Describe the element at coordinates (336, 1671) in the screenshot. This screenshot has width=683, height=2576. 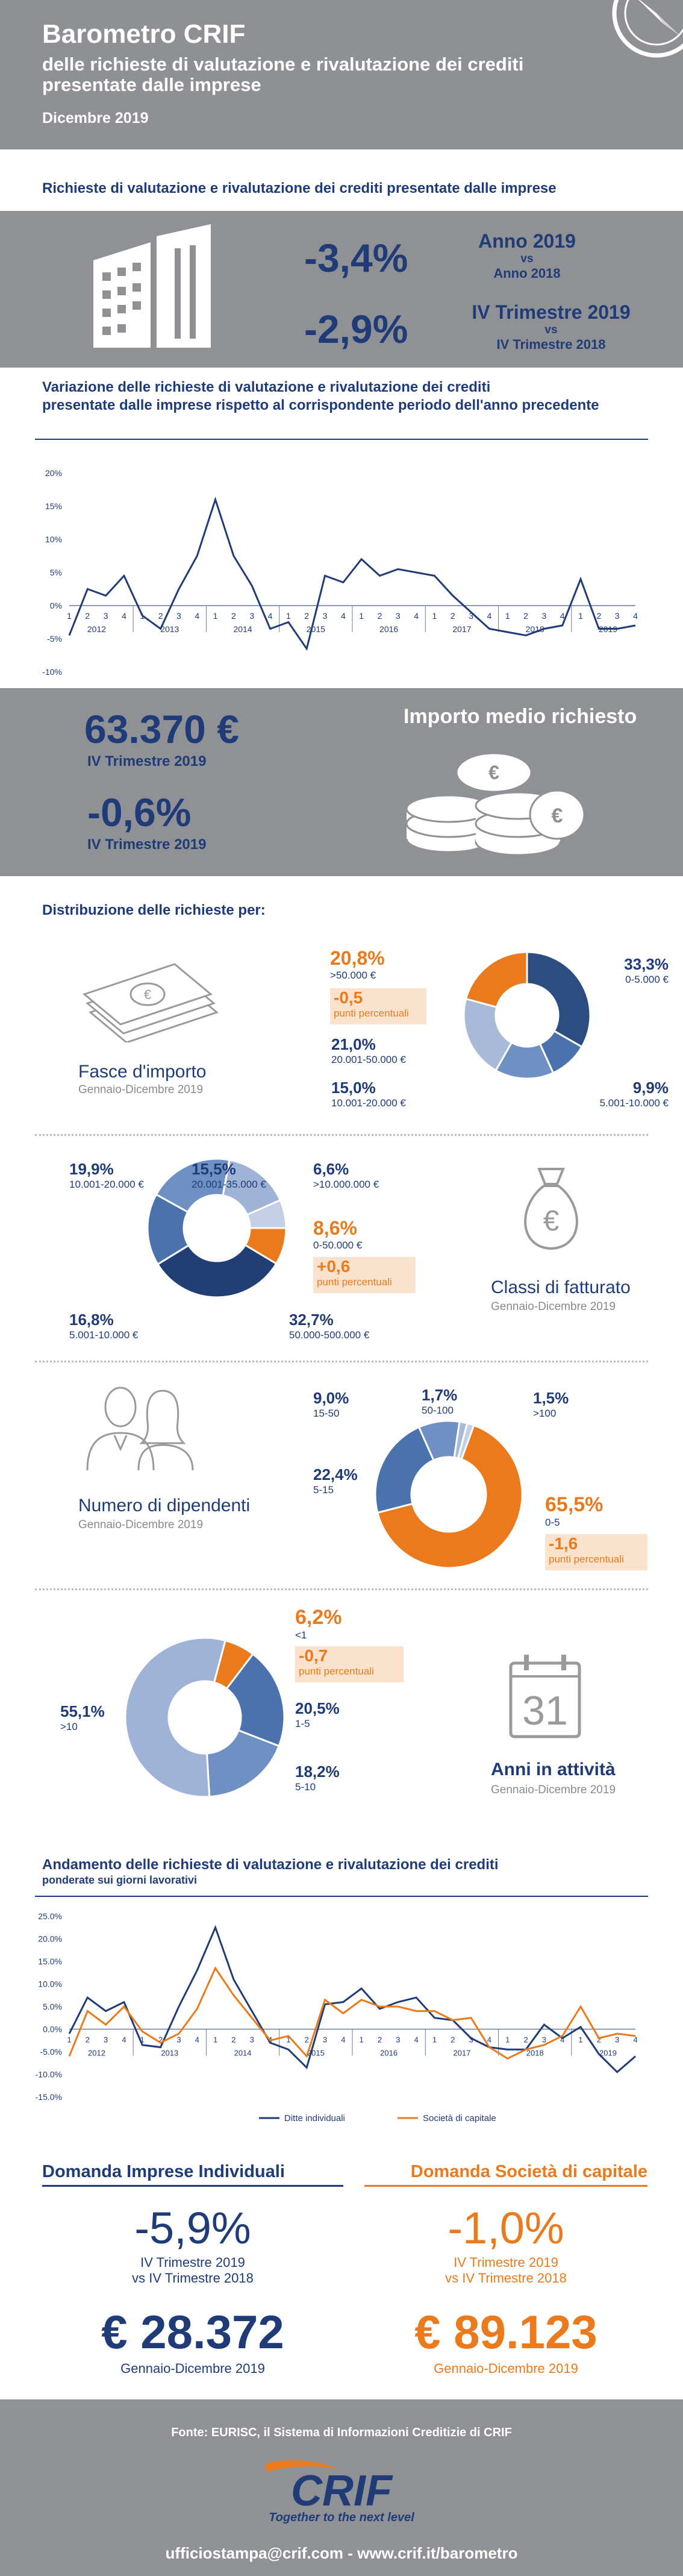
I see `att-s1-delta-unit: punti percentuali` at that location.